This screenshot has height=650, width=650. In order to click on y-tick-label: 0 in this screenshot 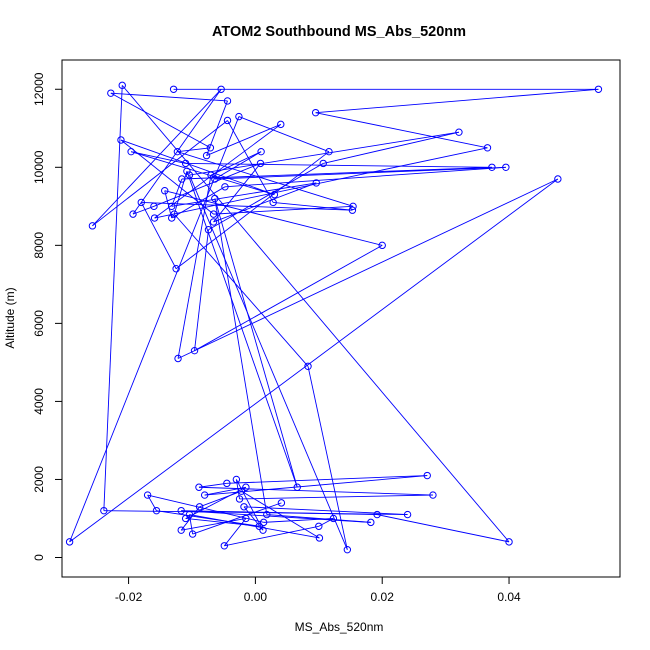, I will do `click(39, 557)`.